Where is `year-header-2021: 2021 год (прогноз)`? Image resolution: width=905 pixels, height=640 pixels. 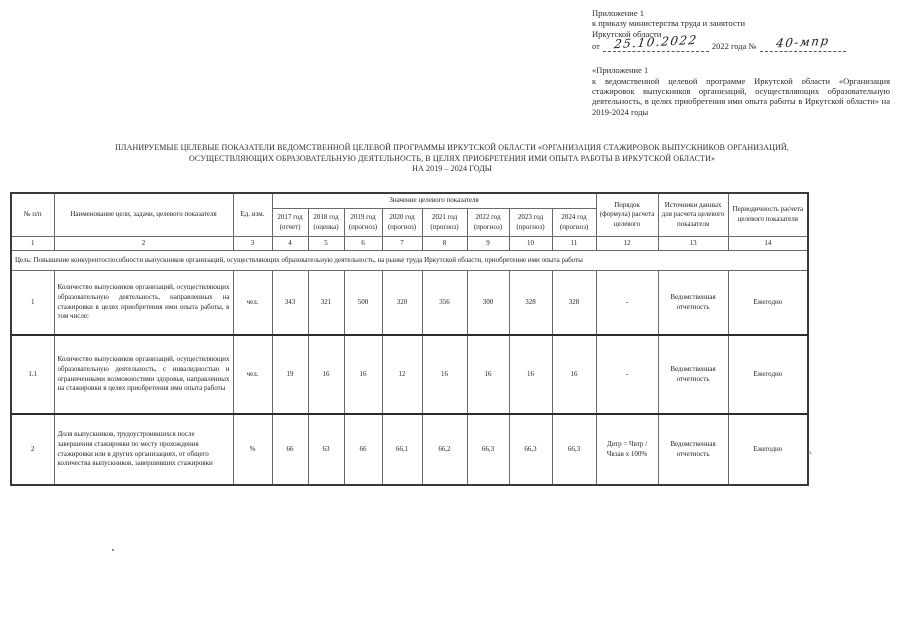
year-header-2021: 2021 год (прогноз) is located at coordinates (444, 222).